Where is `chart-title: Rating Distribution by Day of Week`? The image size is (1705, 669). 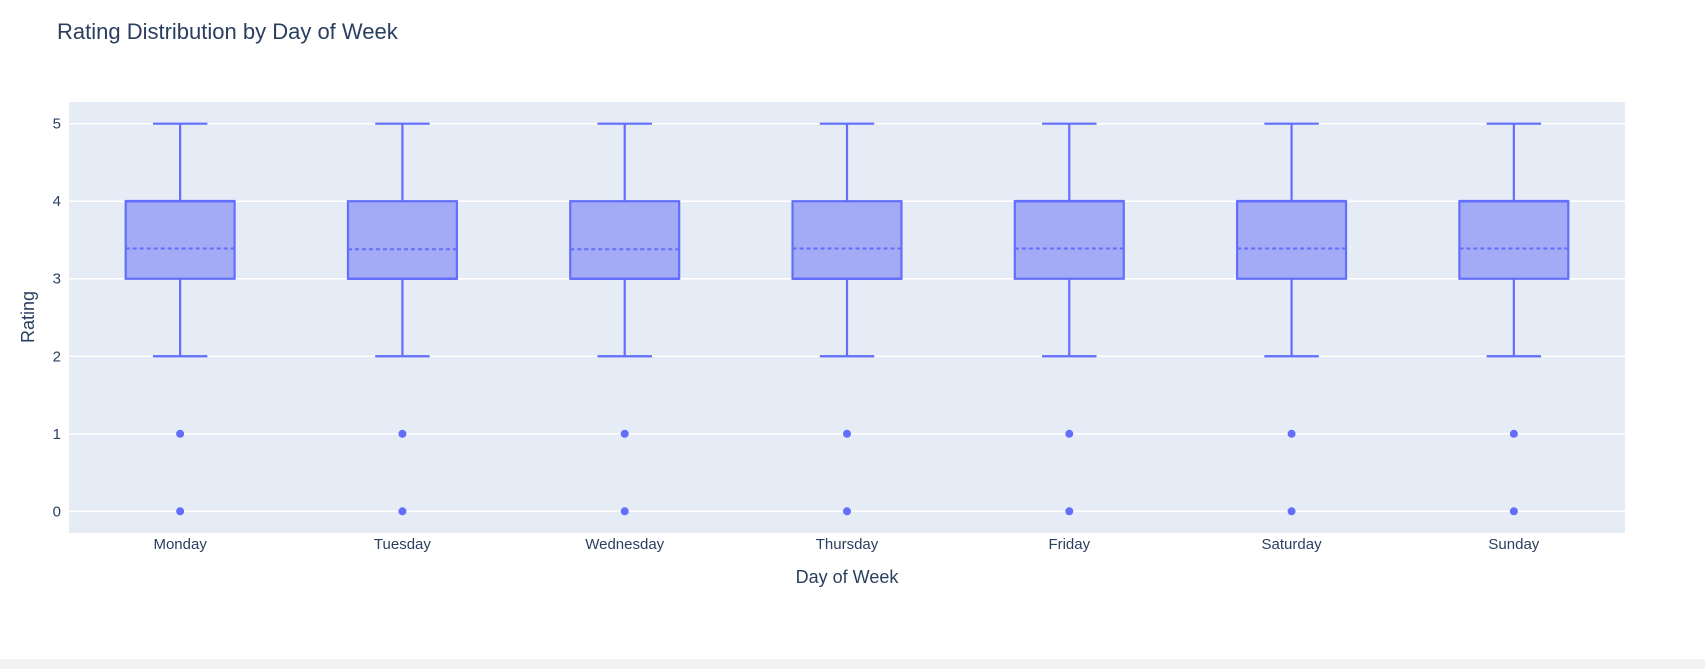 chart-title: Rating Distribution by Day of Week is located at coordinates (228, 31).